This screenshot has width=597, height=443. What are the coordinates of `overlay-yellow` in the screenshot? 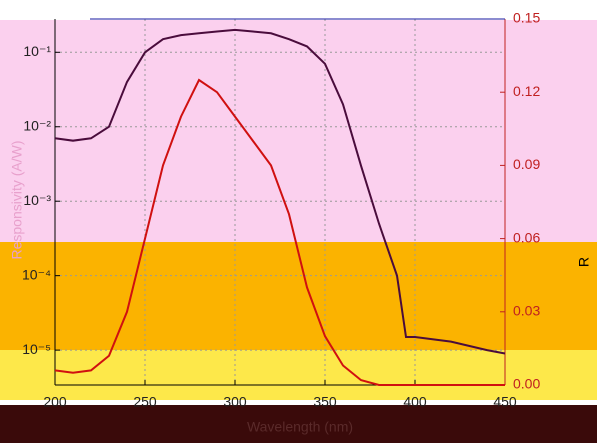 It's located at (298, 375).